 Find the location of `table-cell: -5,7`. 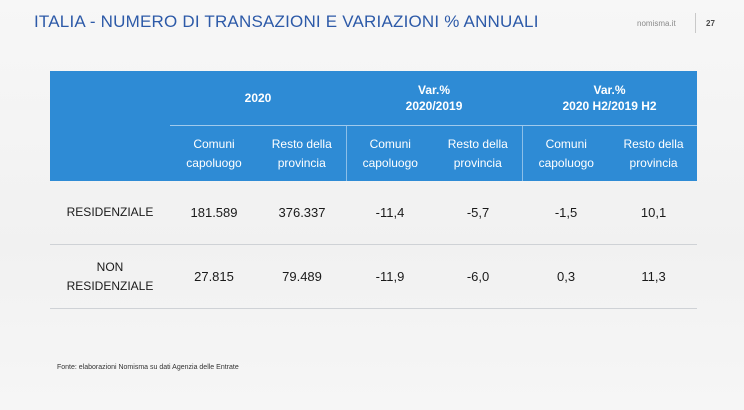

table-cell: -5,7 is located at coordinates (478, 213).